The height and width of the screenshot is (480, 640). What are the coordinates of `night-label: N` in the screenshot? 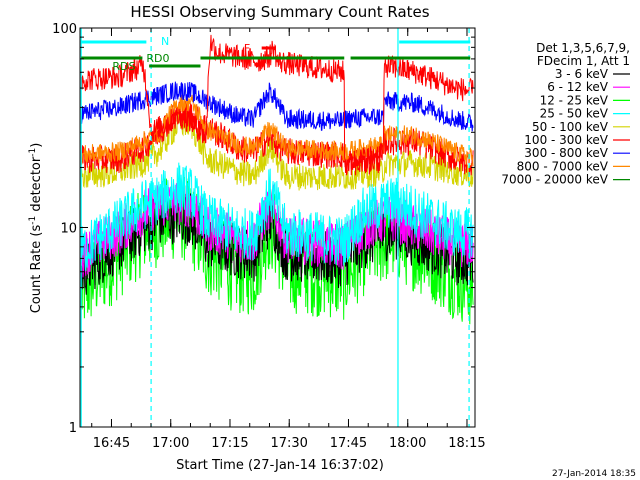 It's located at (165, 41).